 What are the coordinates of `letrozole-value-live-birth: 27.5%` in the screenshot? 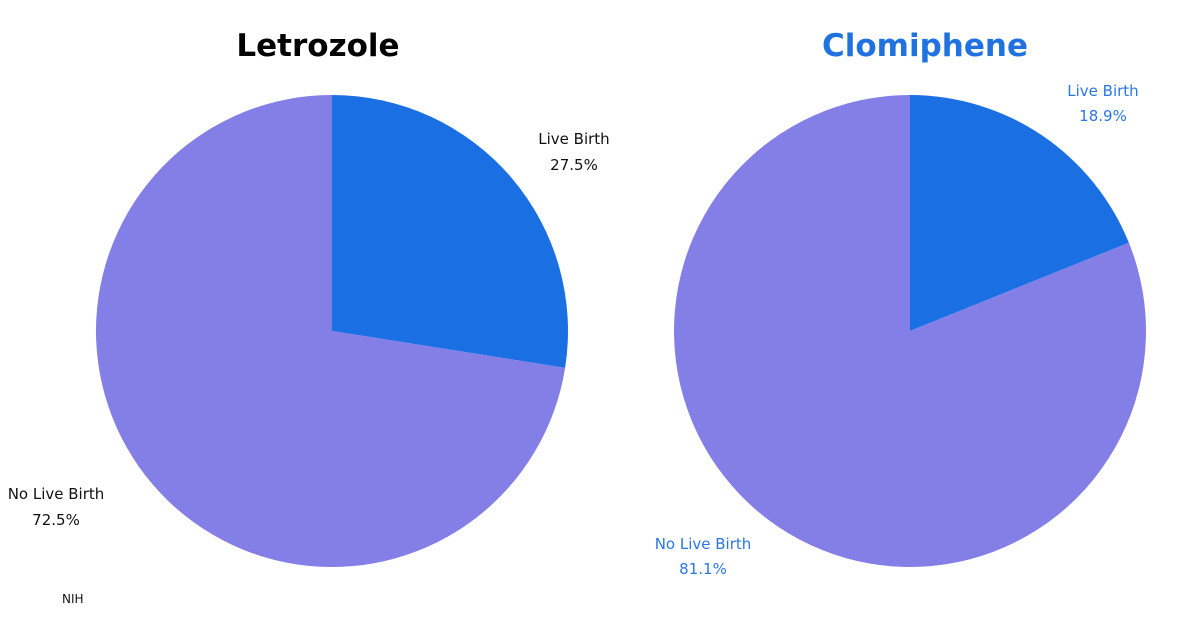 It's located at (574, 165).